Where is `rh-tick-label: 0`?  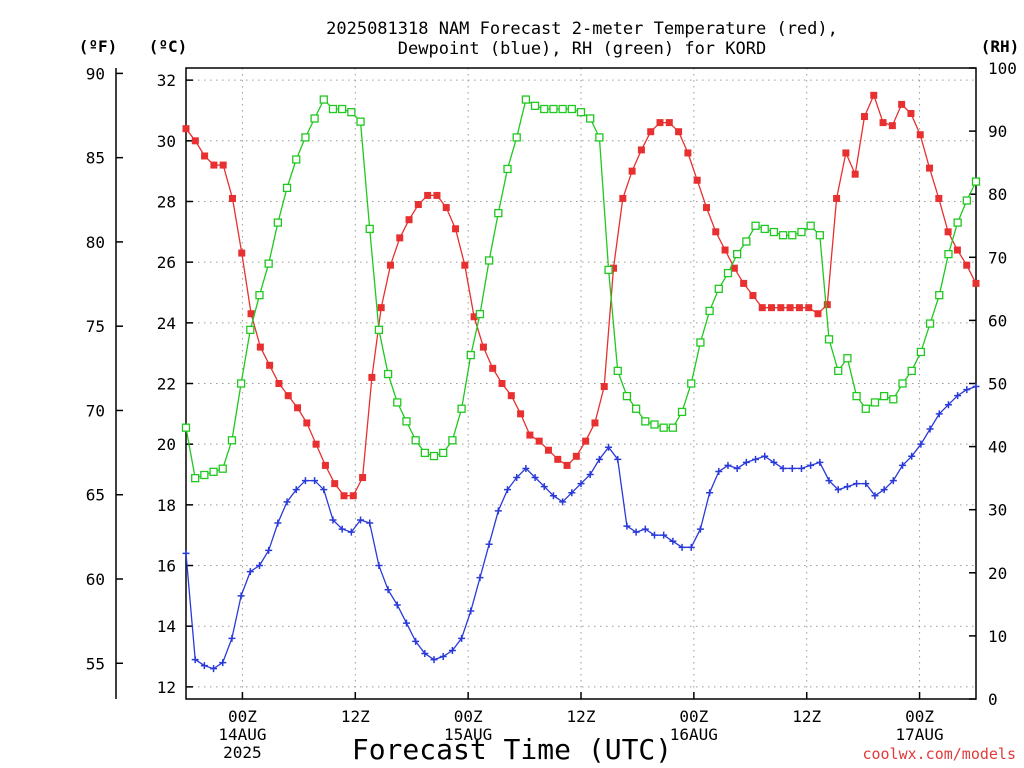 rh-tick-label: 0 is located at coordinates (993, 699).